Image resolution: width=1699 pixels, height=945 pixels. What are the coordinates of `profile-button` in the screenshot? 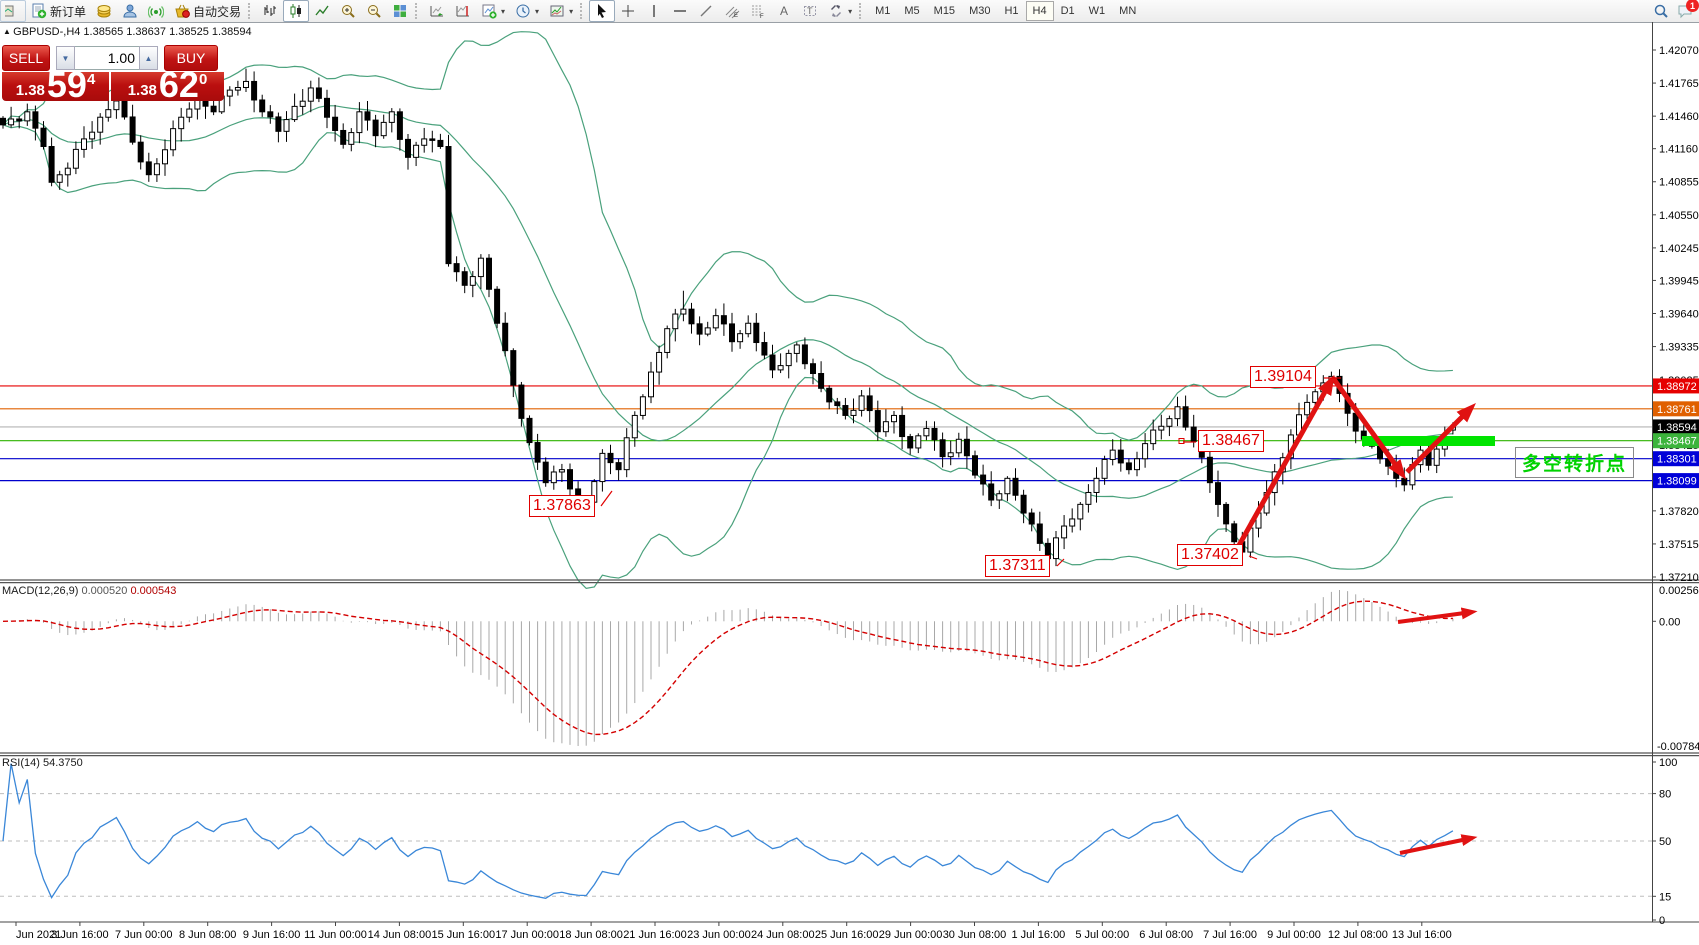 It's located at (130, 11).